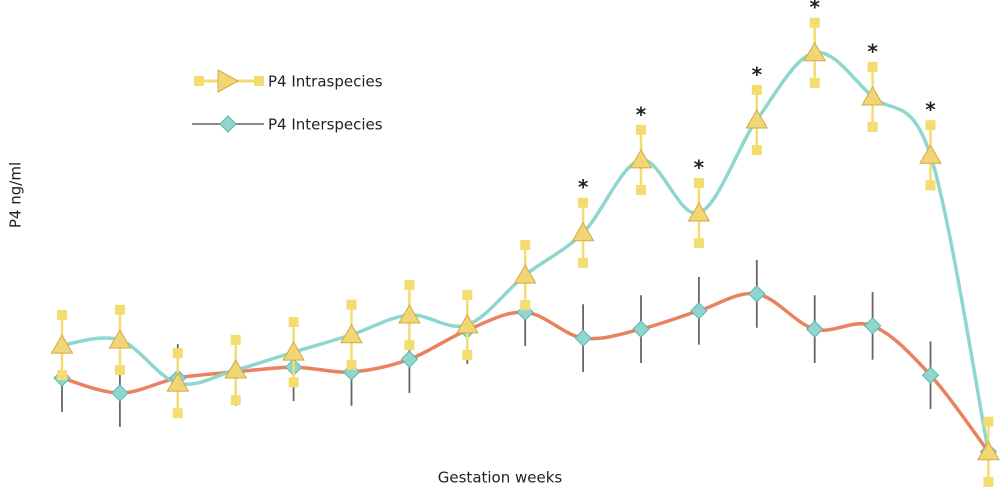 Image resolution: width=1002 pixels, height=496 pixels. Describe the element at coordinates (500, 478) in the screenshot. I see `x-axis-label: Gestation weeks` at that location.